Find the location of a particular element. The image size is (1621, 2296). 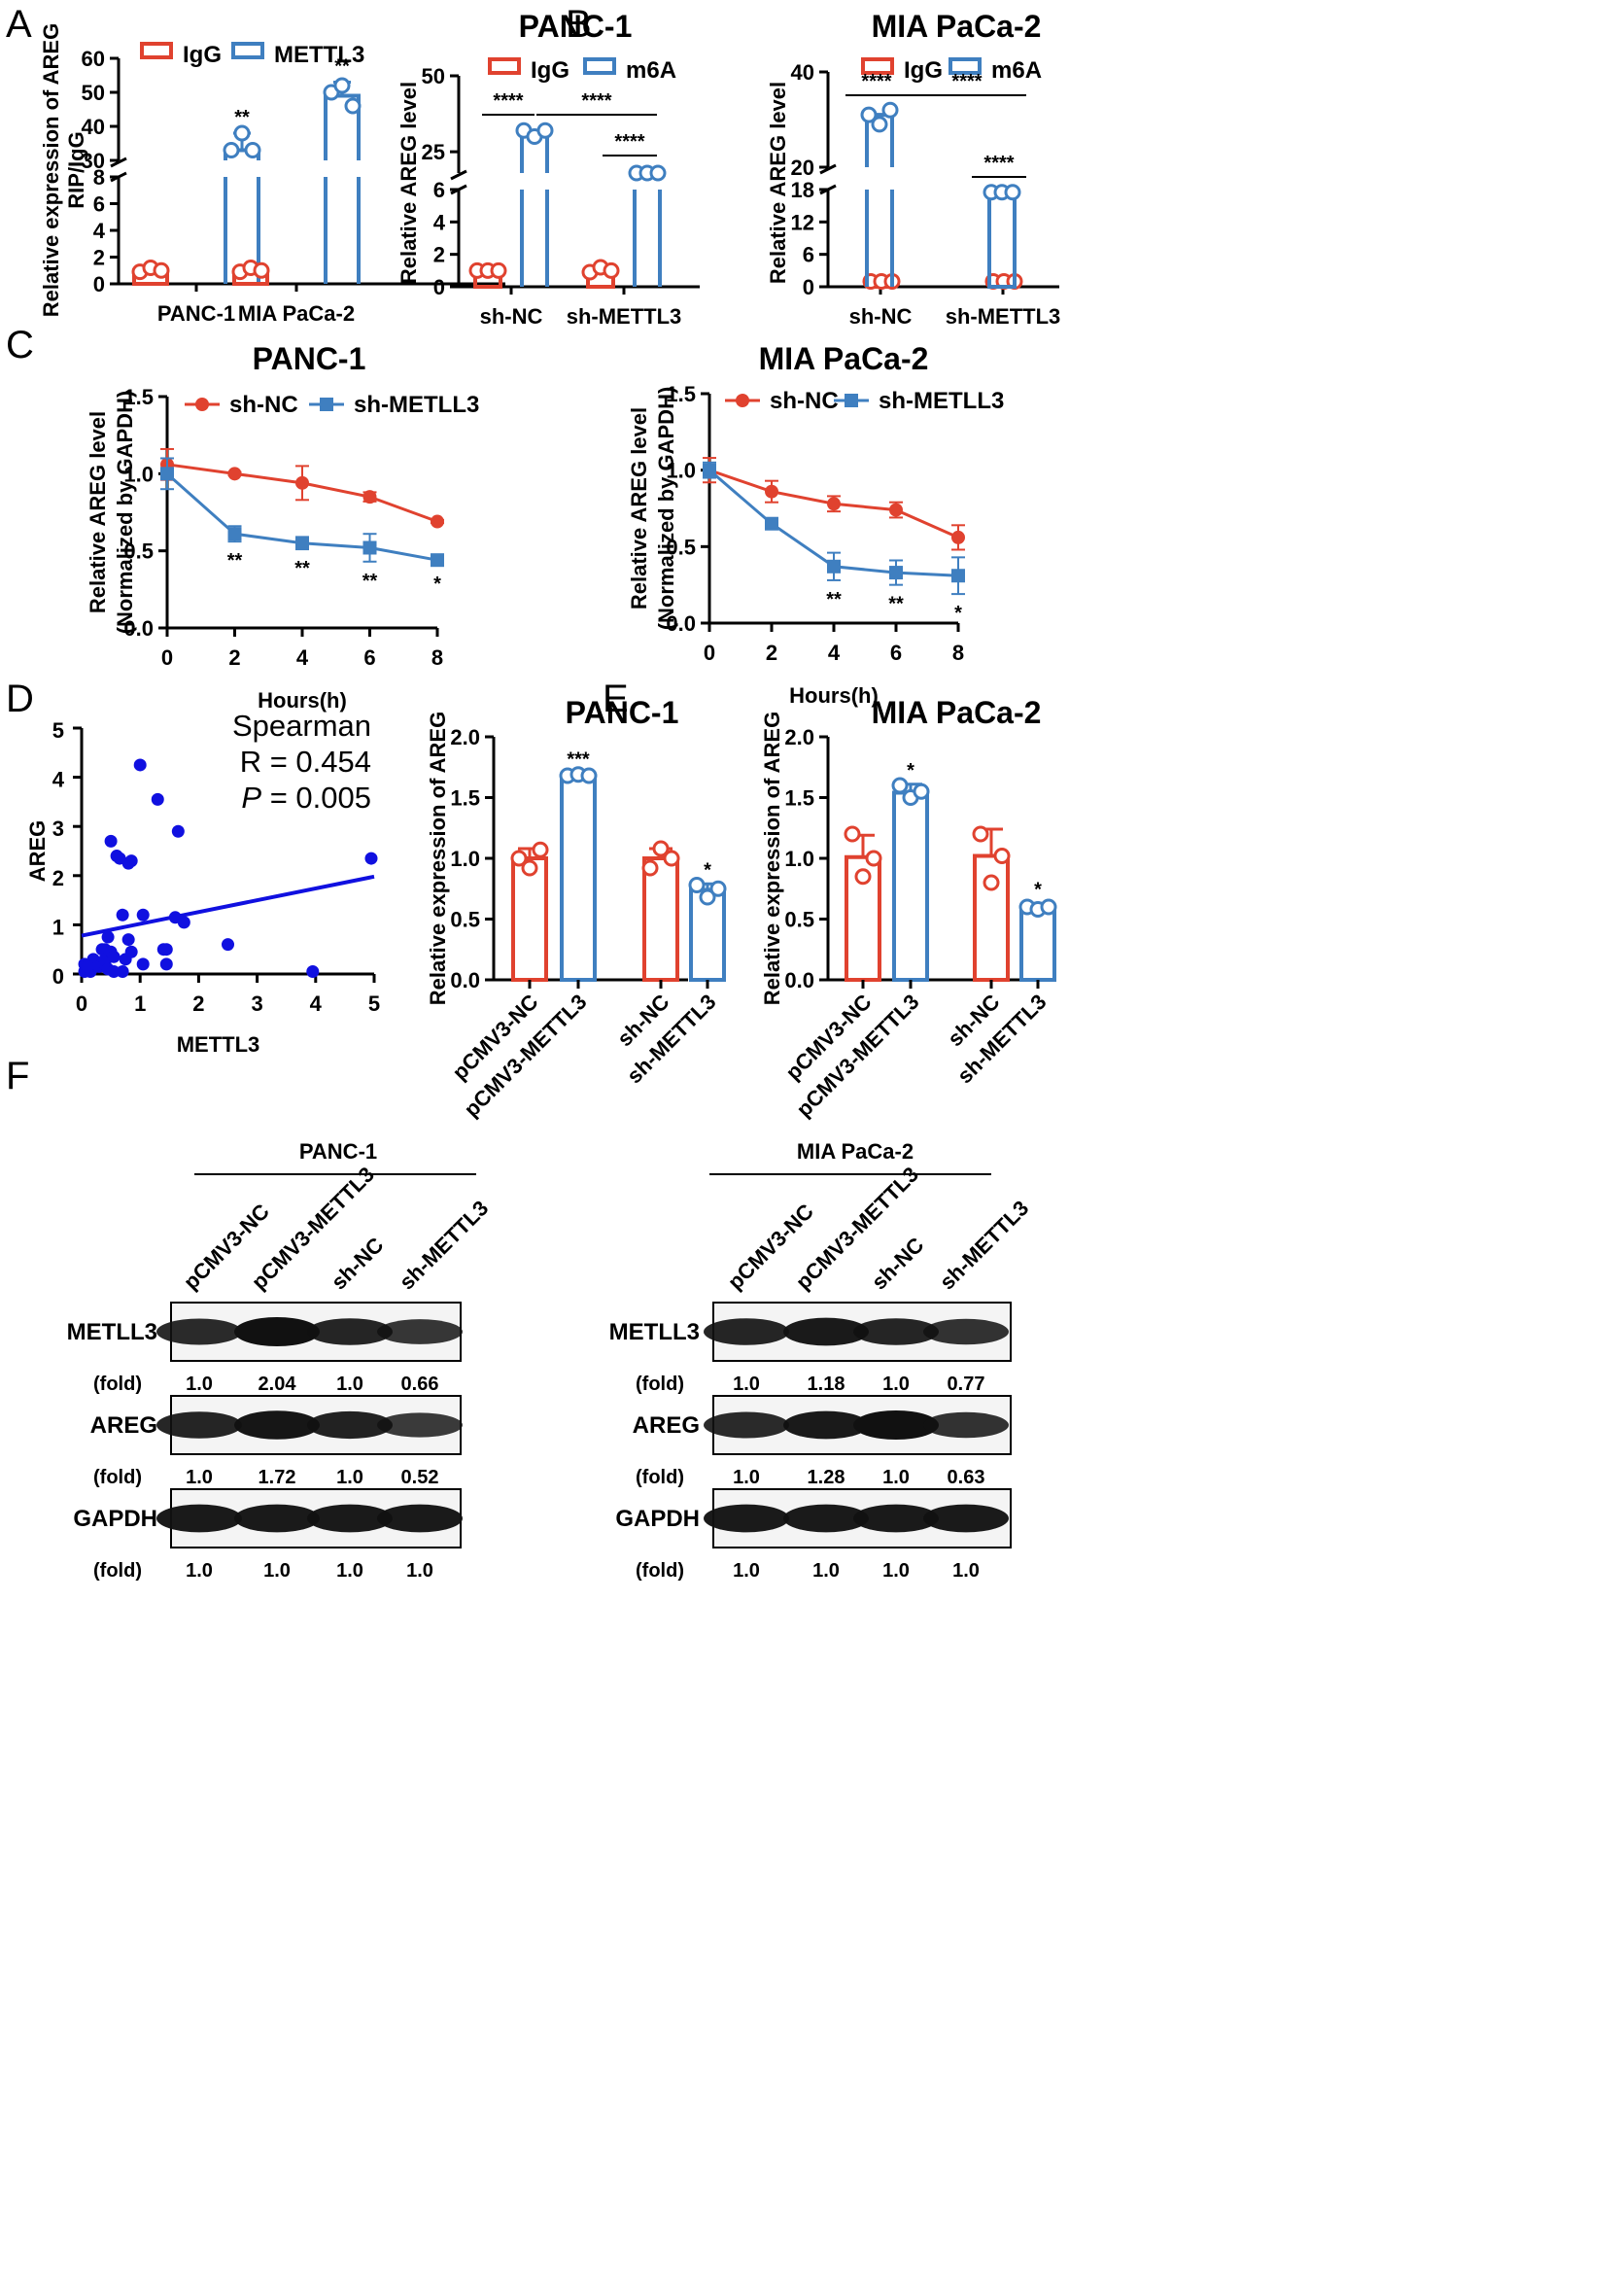

fold-value: 1.28 is located at coordinates (826, 1477).